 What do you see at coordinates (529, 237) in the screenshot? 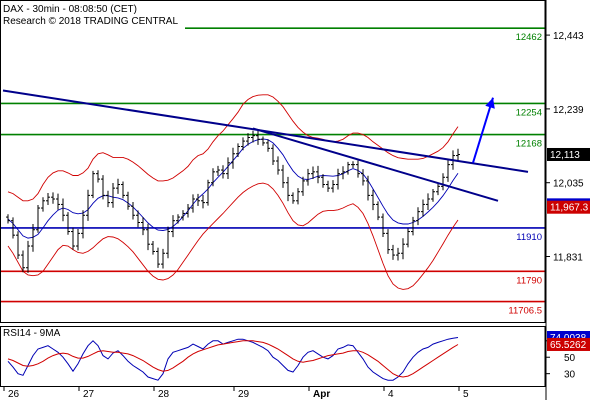
I see `level-label-11910: 11910` at bounding box center [529, 237].